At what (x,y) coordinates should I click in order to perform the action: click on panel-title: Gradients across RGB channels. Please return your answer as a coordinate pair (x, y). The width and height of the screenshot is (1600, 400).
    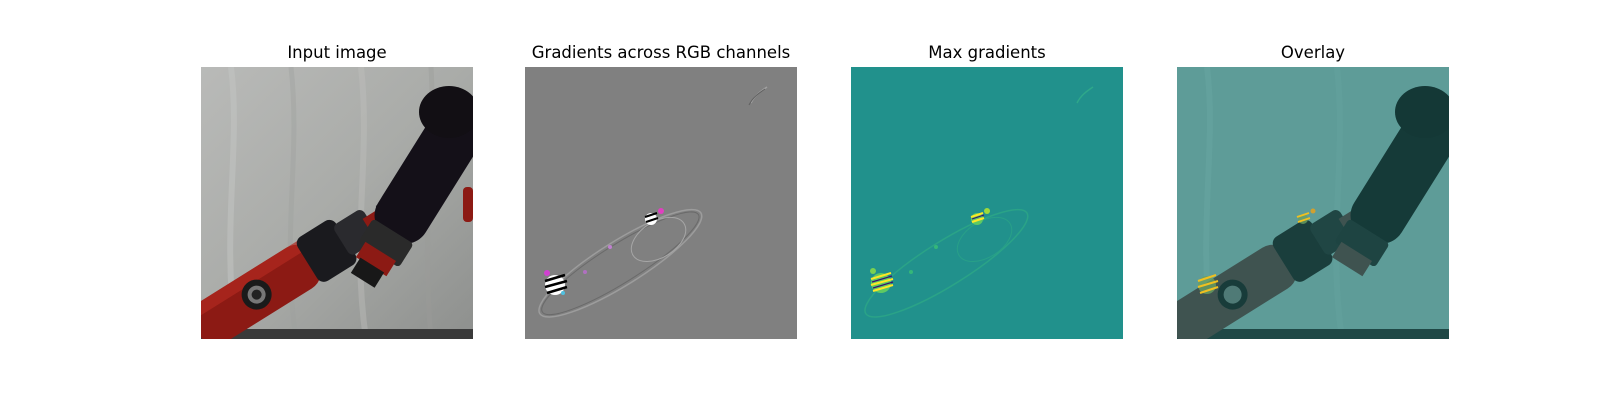
    Looking at the image, I should click on (661, 52).